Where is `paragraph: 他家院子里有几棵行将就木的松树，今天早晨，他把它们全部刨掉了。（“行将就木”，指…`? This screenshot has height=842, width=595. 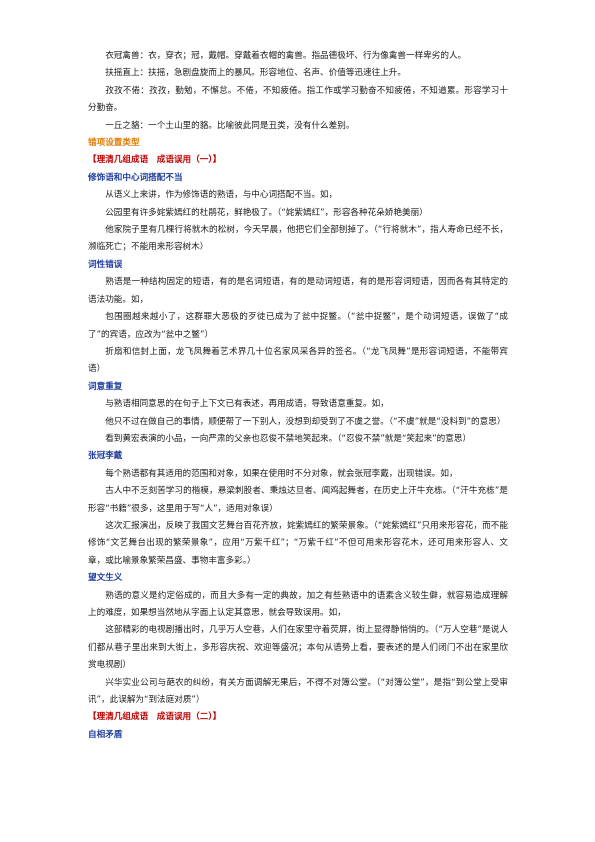
paragraph: 他家院子里有几棵行将就木的松树，今天早晨，他把它们全部刨掉了。（“行将就木”，指… is located at coordinates (298, 239).